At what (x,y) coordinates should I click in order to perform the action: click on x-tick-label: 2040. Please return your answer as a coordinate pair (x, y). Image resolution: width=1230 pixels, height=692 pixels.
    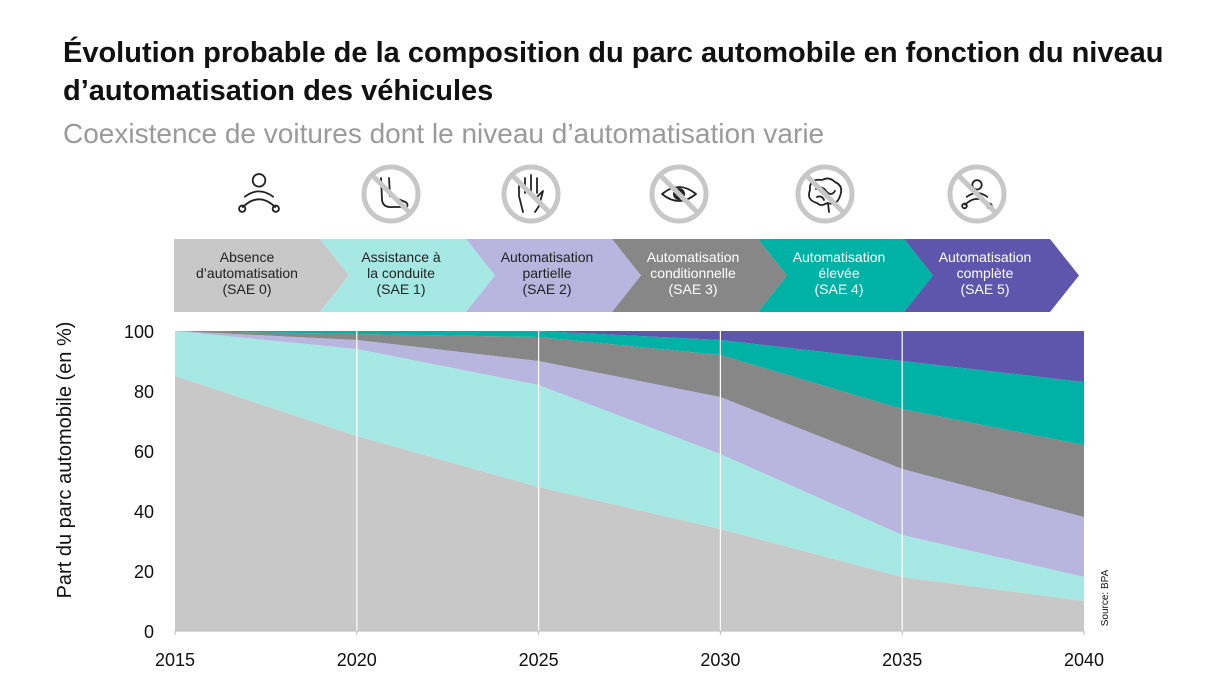
    Looking at the image, I should click on (1084, 660).